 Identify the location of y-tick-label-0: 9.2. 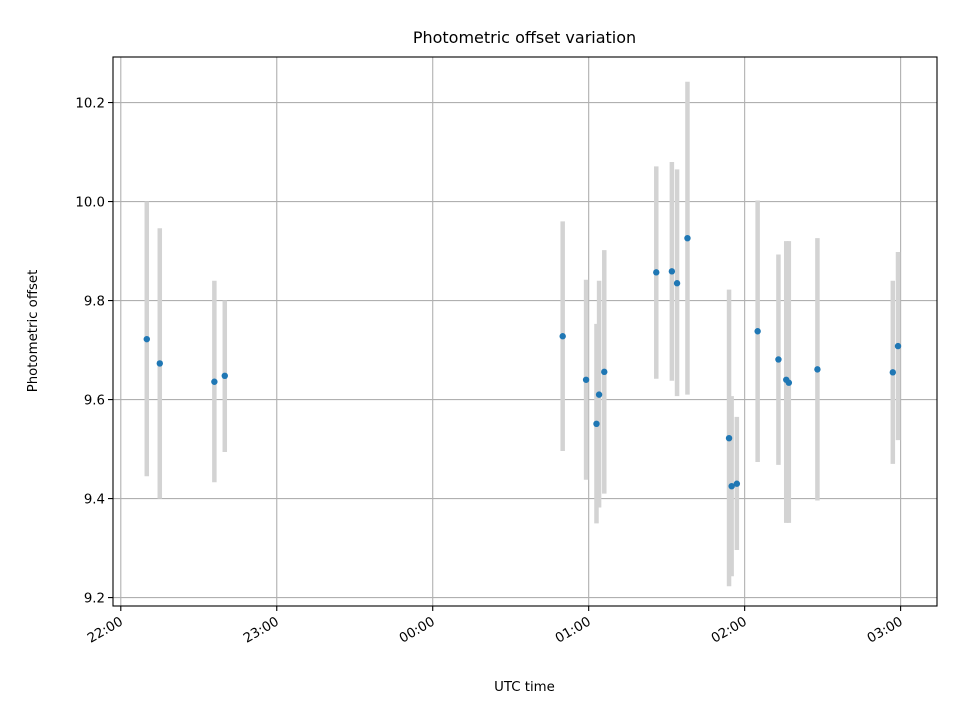
(94, 599).